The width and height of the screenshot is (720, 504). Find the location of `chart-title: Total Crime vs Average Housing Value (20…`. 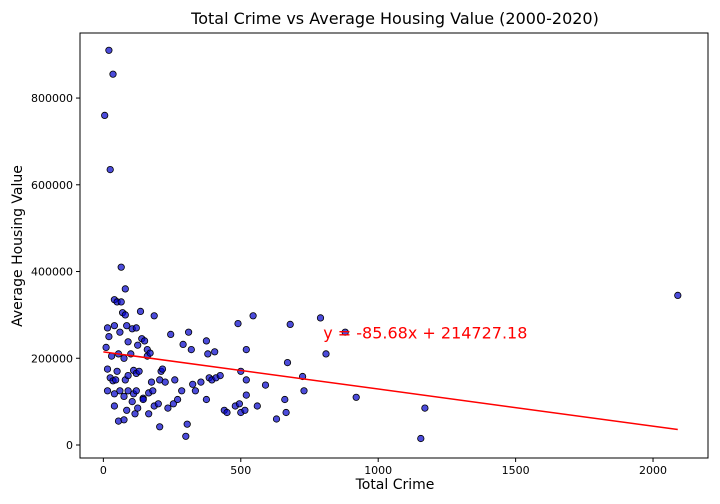

chart-title: Total Crime vs Average Housing Value (20… is located at coordinates (394, 18).